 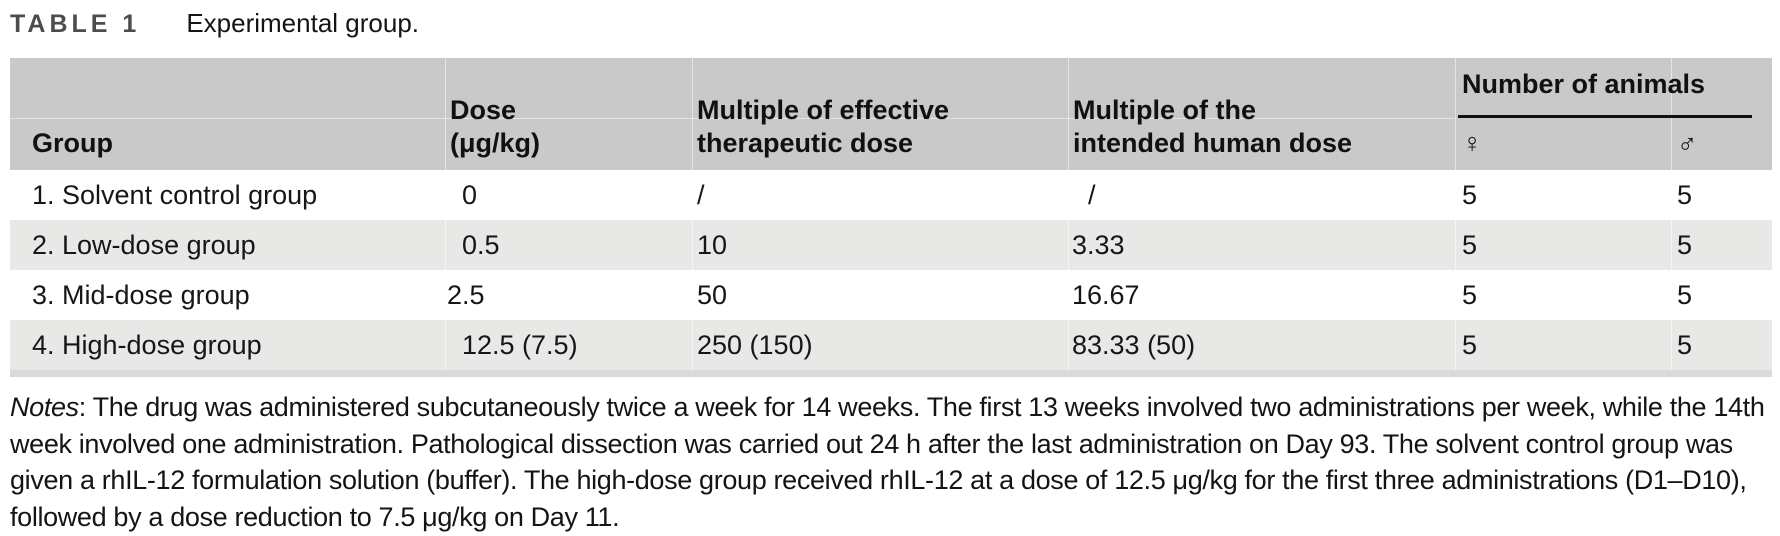 I want to click on cell-multiple-effective: 50, so click(x=712, y=295).